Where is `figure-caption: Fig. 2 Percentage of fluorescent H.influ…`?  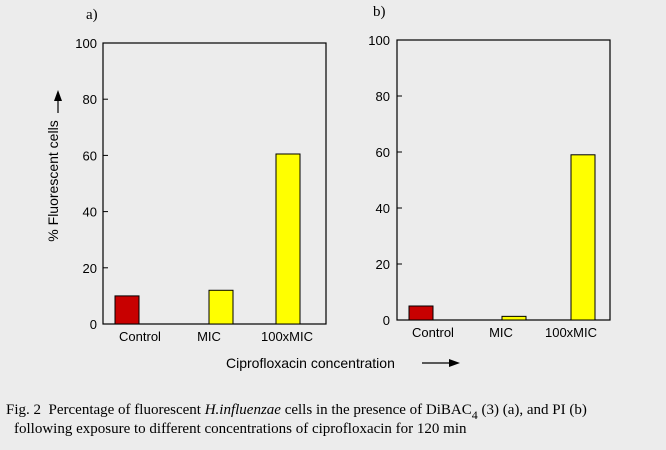
figure-caption: Fig. 2 Percentage of fluorescent H.influ… is located at coordinates (336, 420).